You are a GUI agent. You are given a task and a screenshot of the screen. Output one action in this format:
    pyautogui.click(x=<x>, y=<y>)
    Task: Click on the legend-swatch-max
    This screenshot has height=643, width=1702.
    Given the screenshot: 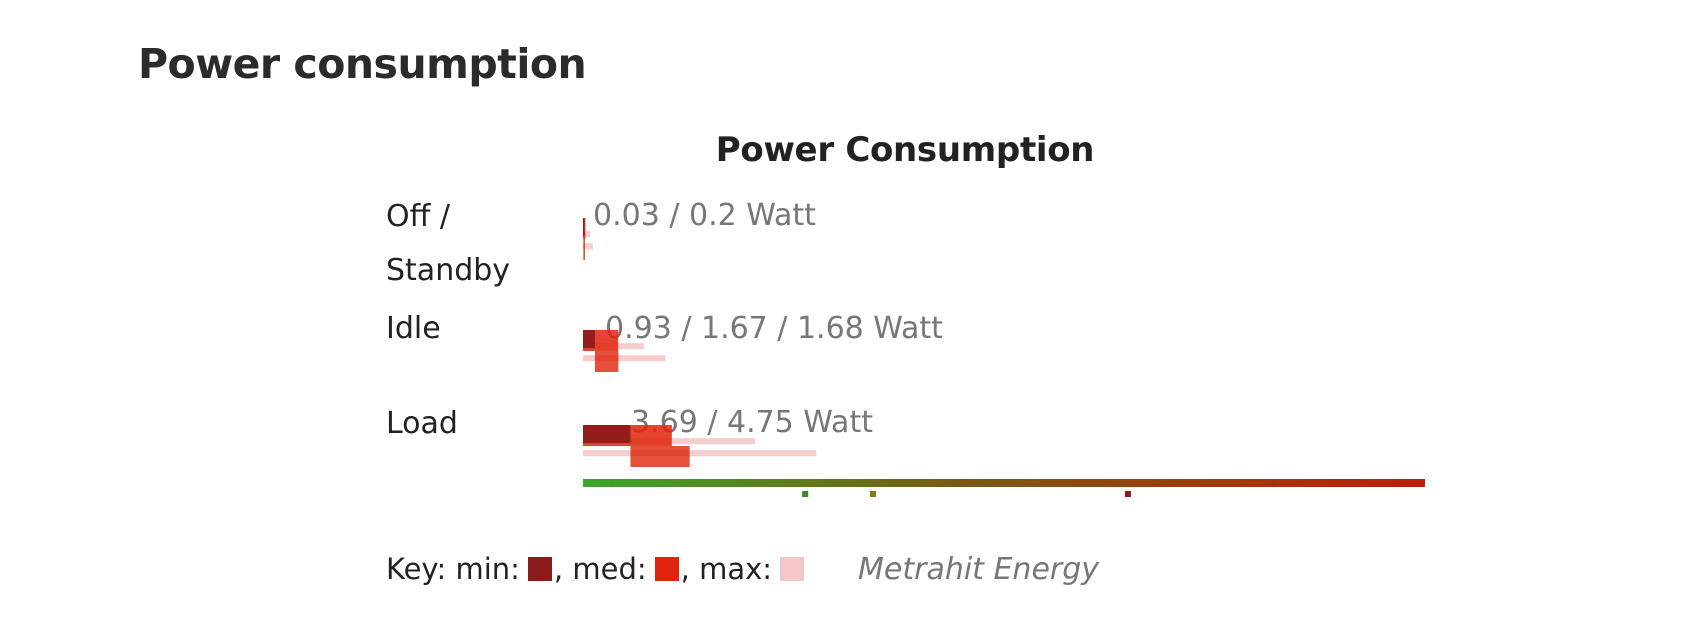 What is the action you would take?
    pyautogui.click(x=792, y=569)
    